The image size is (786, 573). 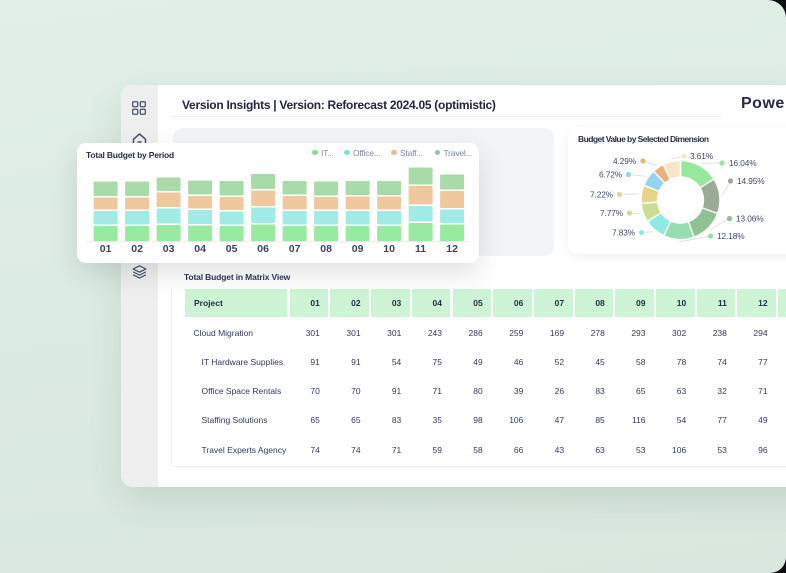 What do you see at coordinates (751, 181) in the screenshot?
I see `svg-text: 14.95%` at bounding box center [751, 181].